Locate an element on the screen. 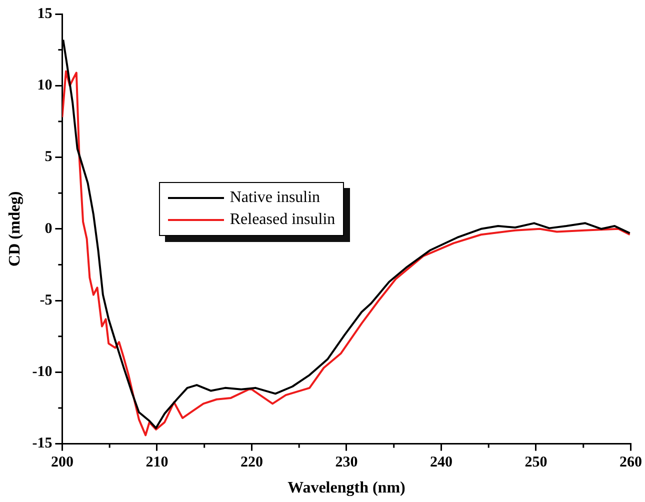  x-tick-label: 200 is located at coordinates (62, 462).